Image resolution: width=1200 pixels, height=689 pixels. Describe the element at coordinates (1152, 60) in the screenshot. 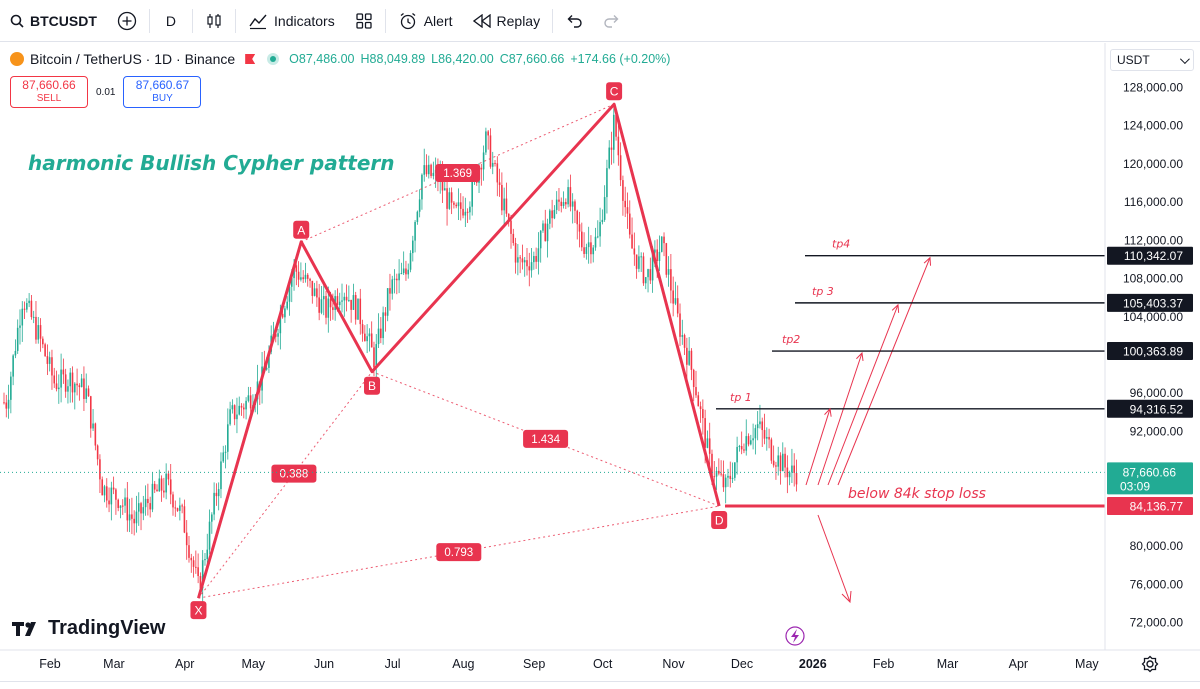

I see `currency-selector: USDT` at that location.